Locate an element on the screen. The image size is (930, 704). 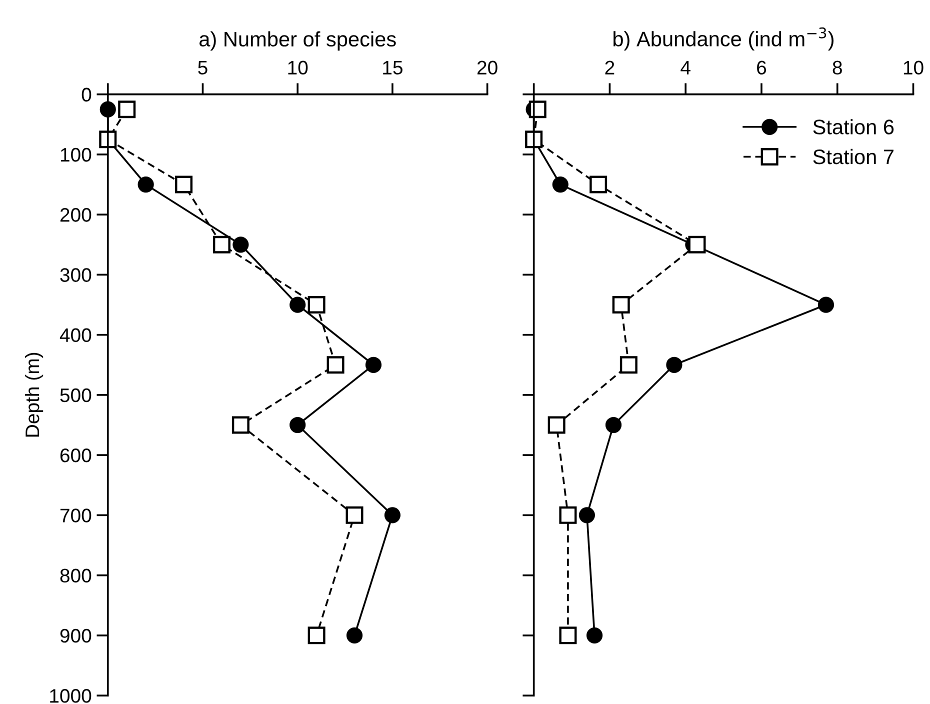
y-tick-label: 1000 is located at coordinates (71, 696).